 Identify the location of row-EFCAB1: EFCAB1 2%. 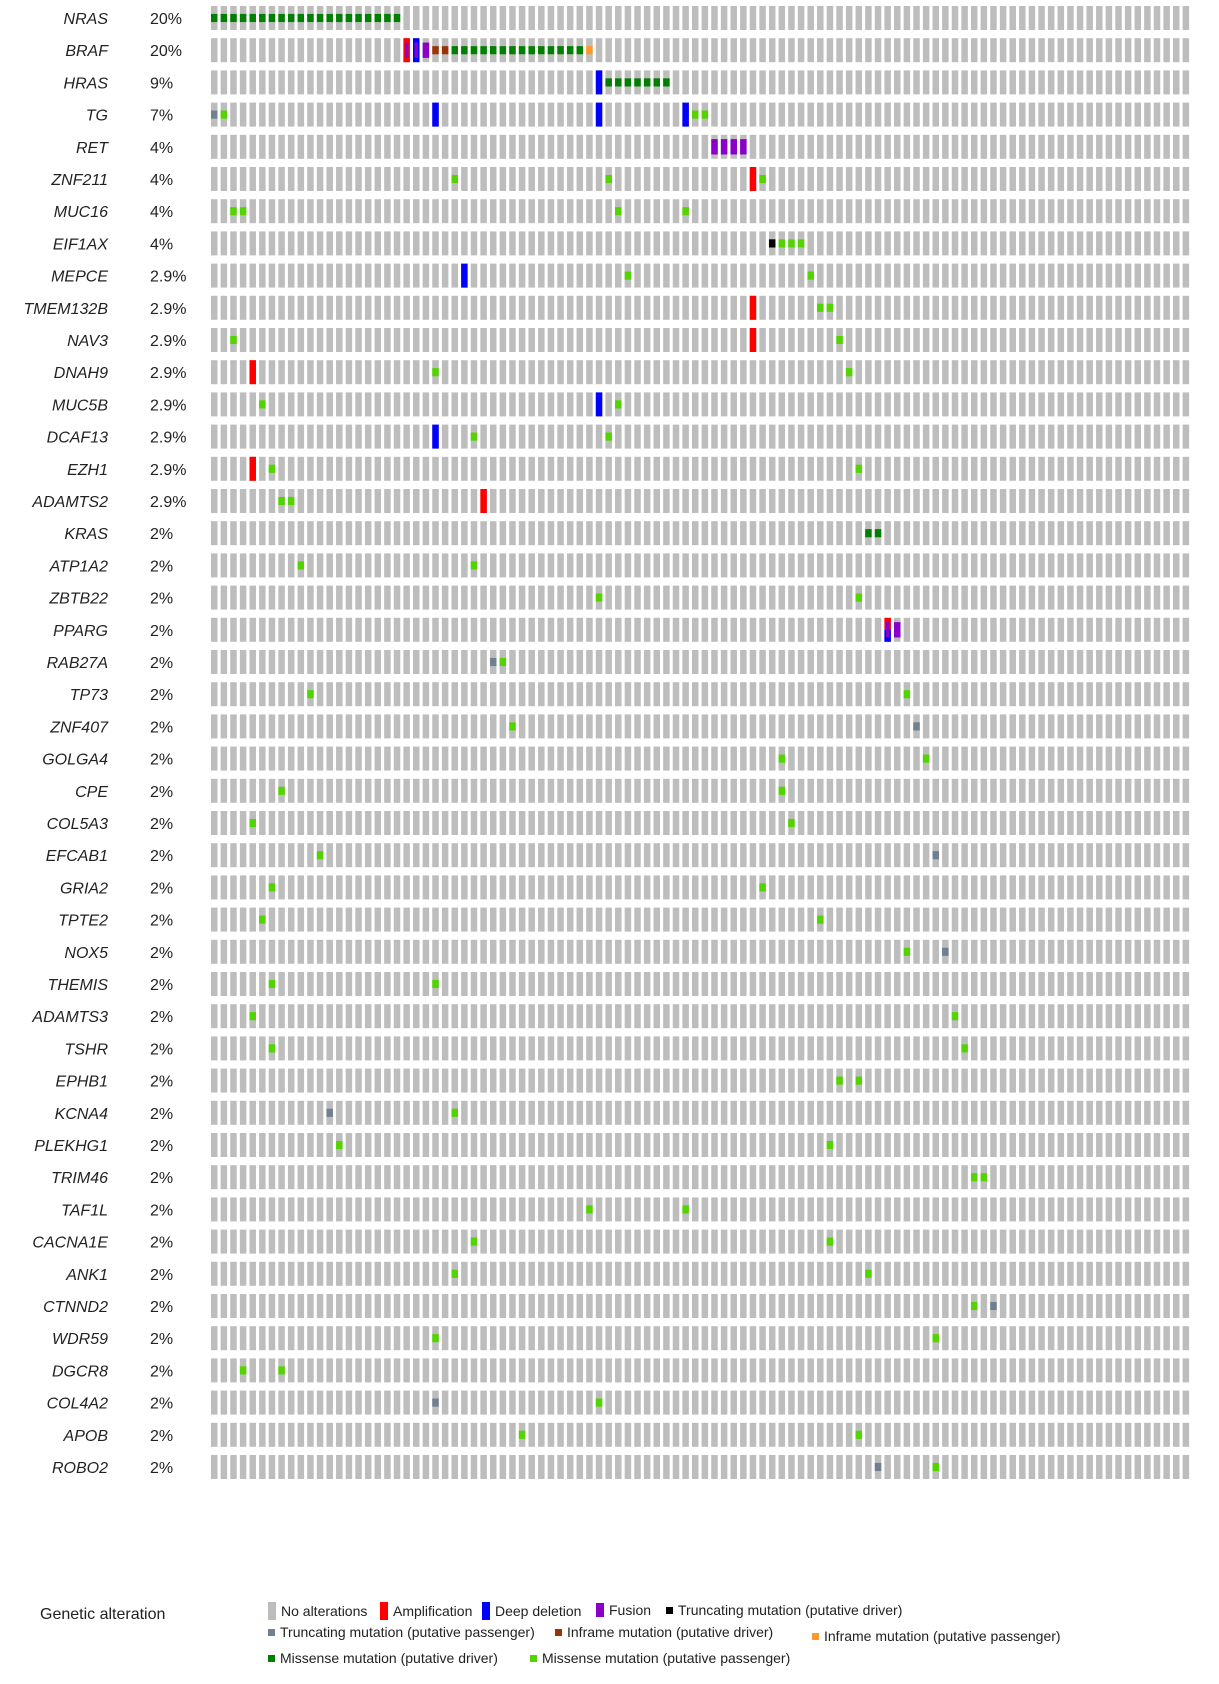
(618, 855).